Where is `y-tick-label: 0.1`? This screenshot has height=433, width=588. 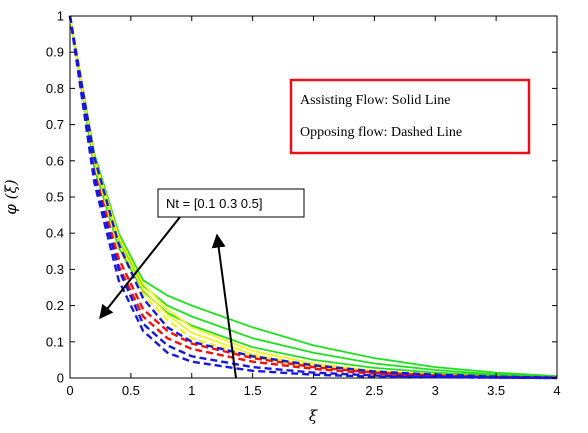 y-tick-label: 0.1 is located at coordinates (55, 341).